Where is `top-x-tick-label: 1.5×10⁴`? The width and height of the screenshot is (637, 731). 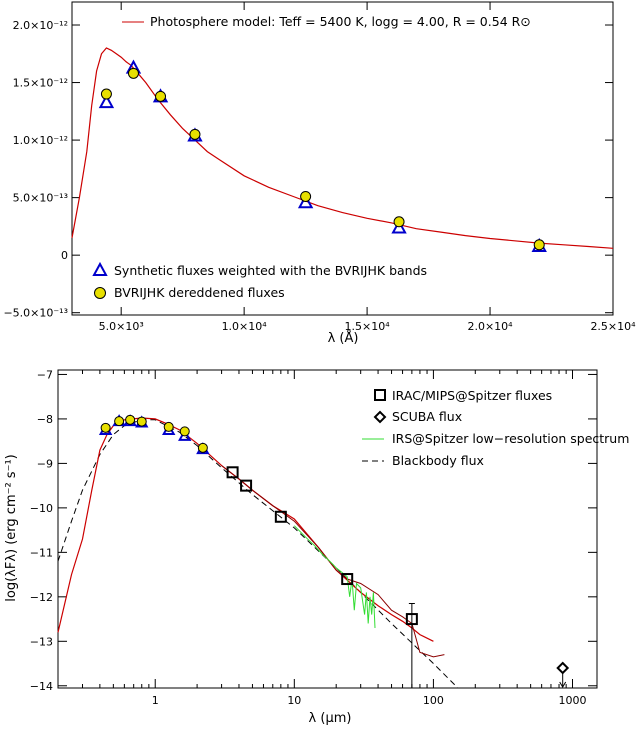
top-x-tick-label: 1.5×10⁴ is located at coordinates (368, 326).